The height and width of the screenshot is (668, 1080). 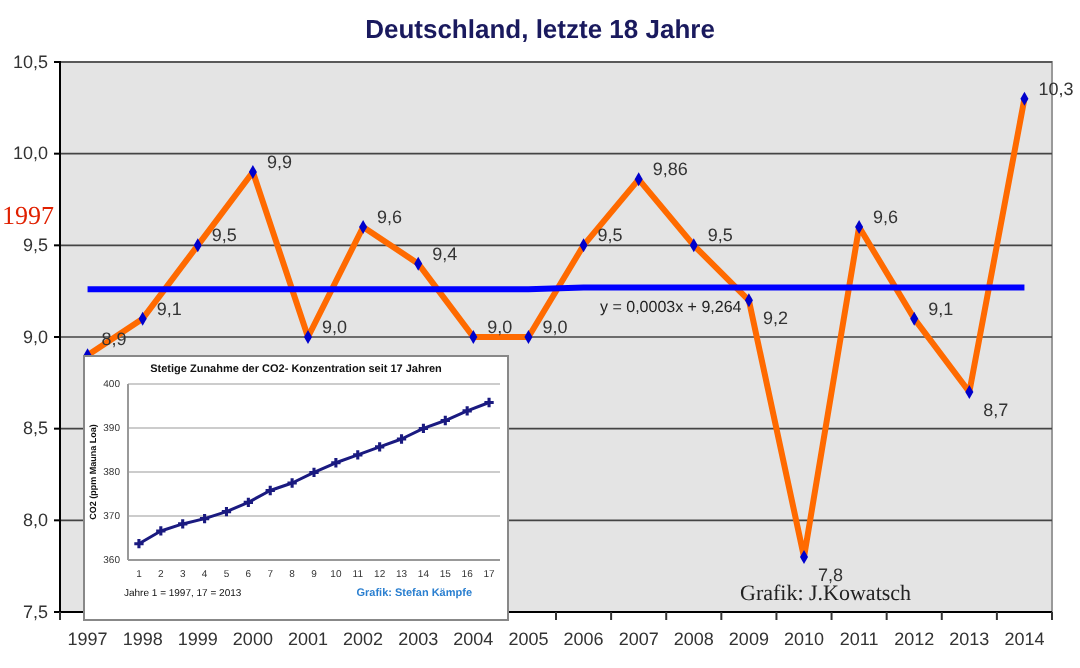 What do you see at coordinates (142, 638) in the screenshot?
I see `x-tick-label: 1998` at bounding box center [142, 638].